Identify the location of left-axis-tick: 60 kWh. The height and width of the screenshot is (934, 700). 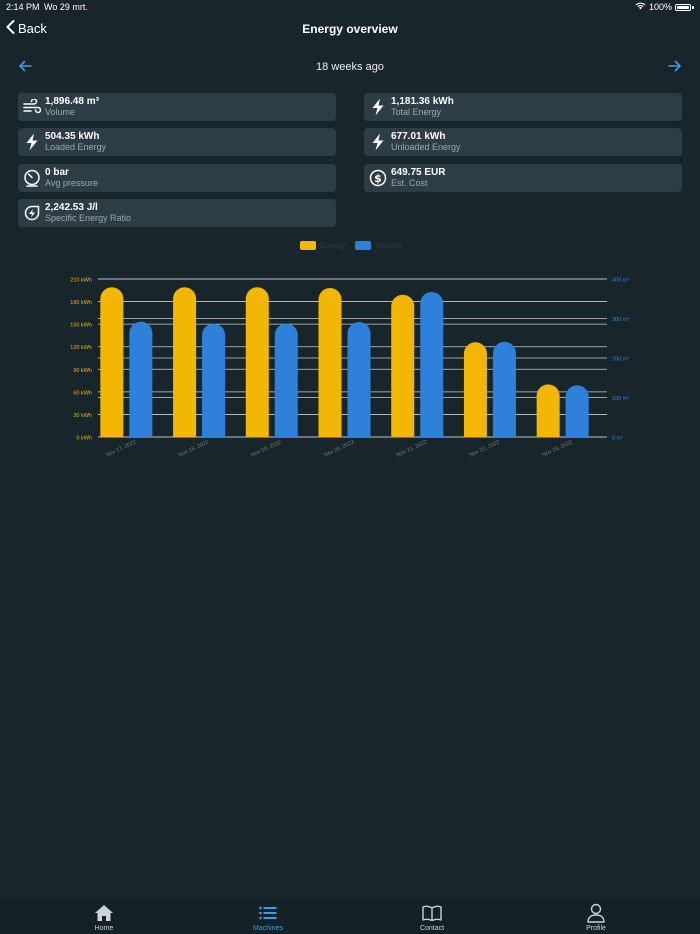
(82, 393).